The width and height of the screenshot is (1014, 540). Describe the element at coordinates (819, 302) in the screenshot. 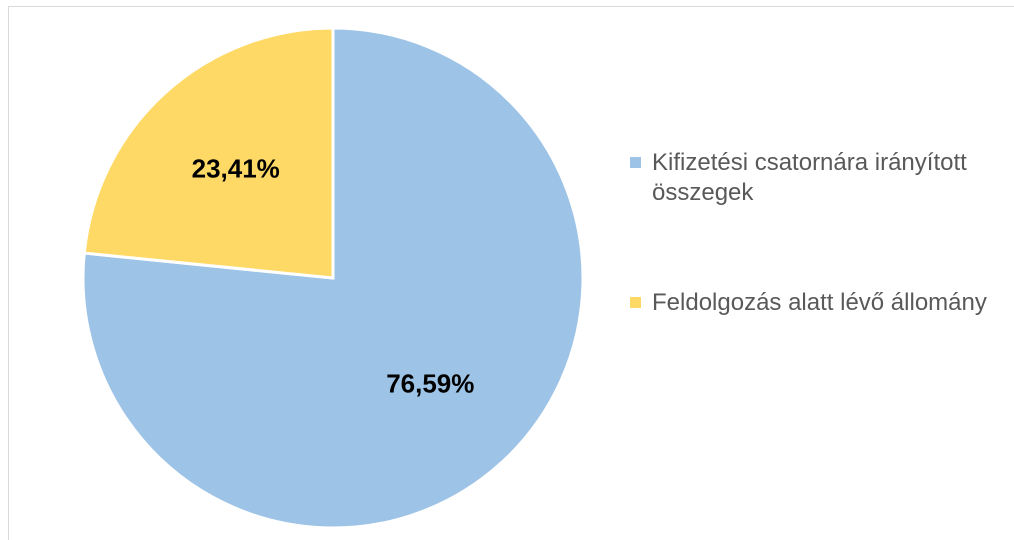

I see `legend-label: Feldolgozás alatt lévő állomány` at that location.